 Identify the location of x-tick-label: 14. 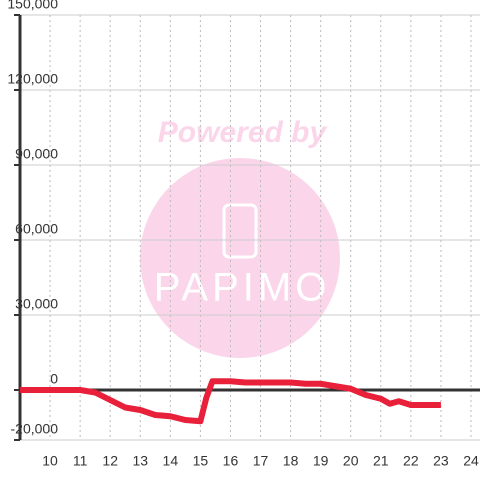
(171, 461).